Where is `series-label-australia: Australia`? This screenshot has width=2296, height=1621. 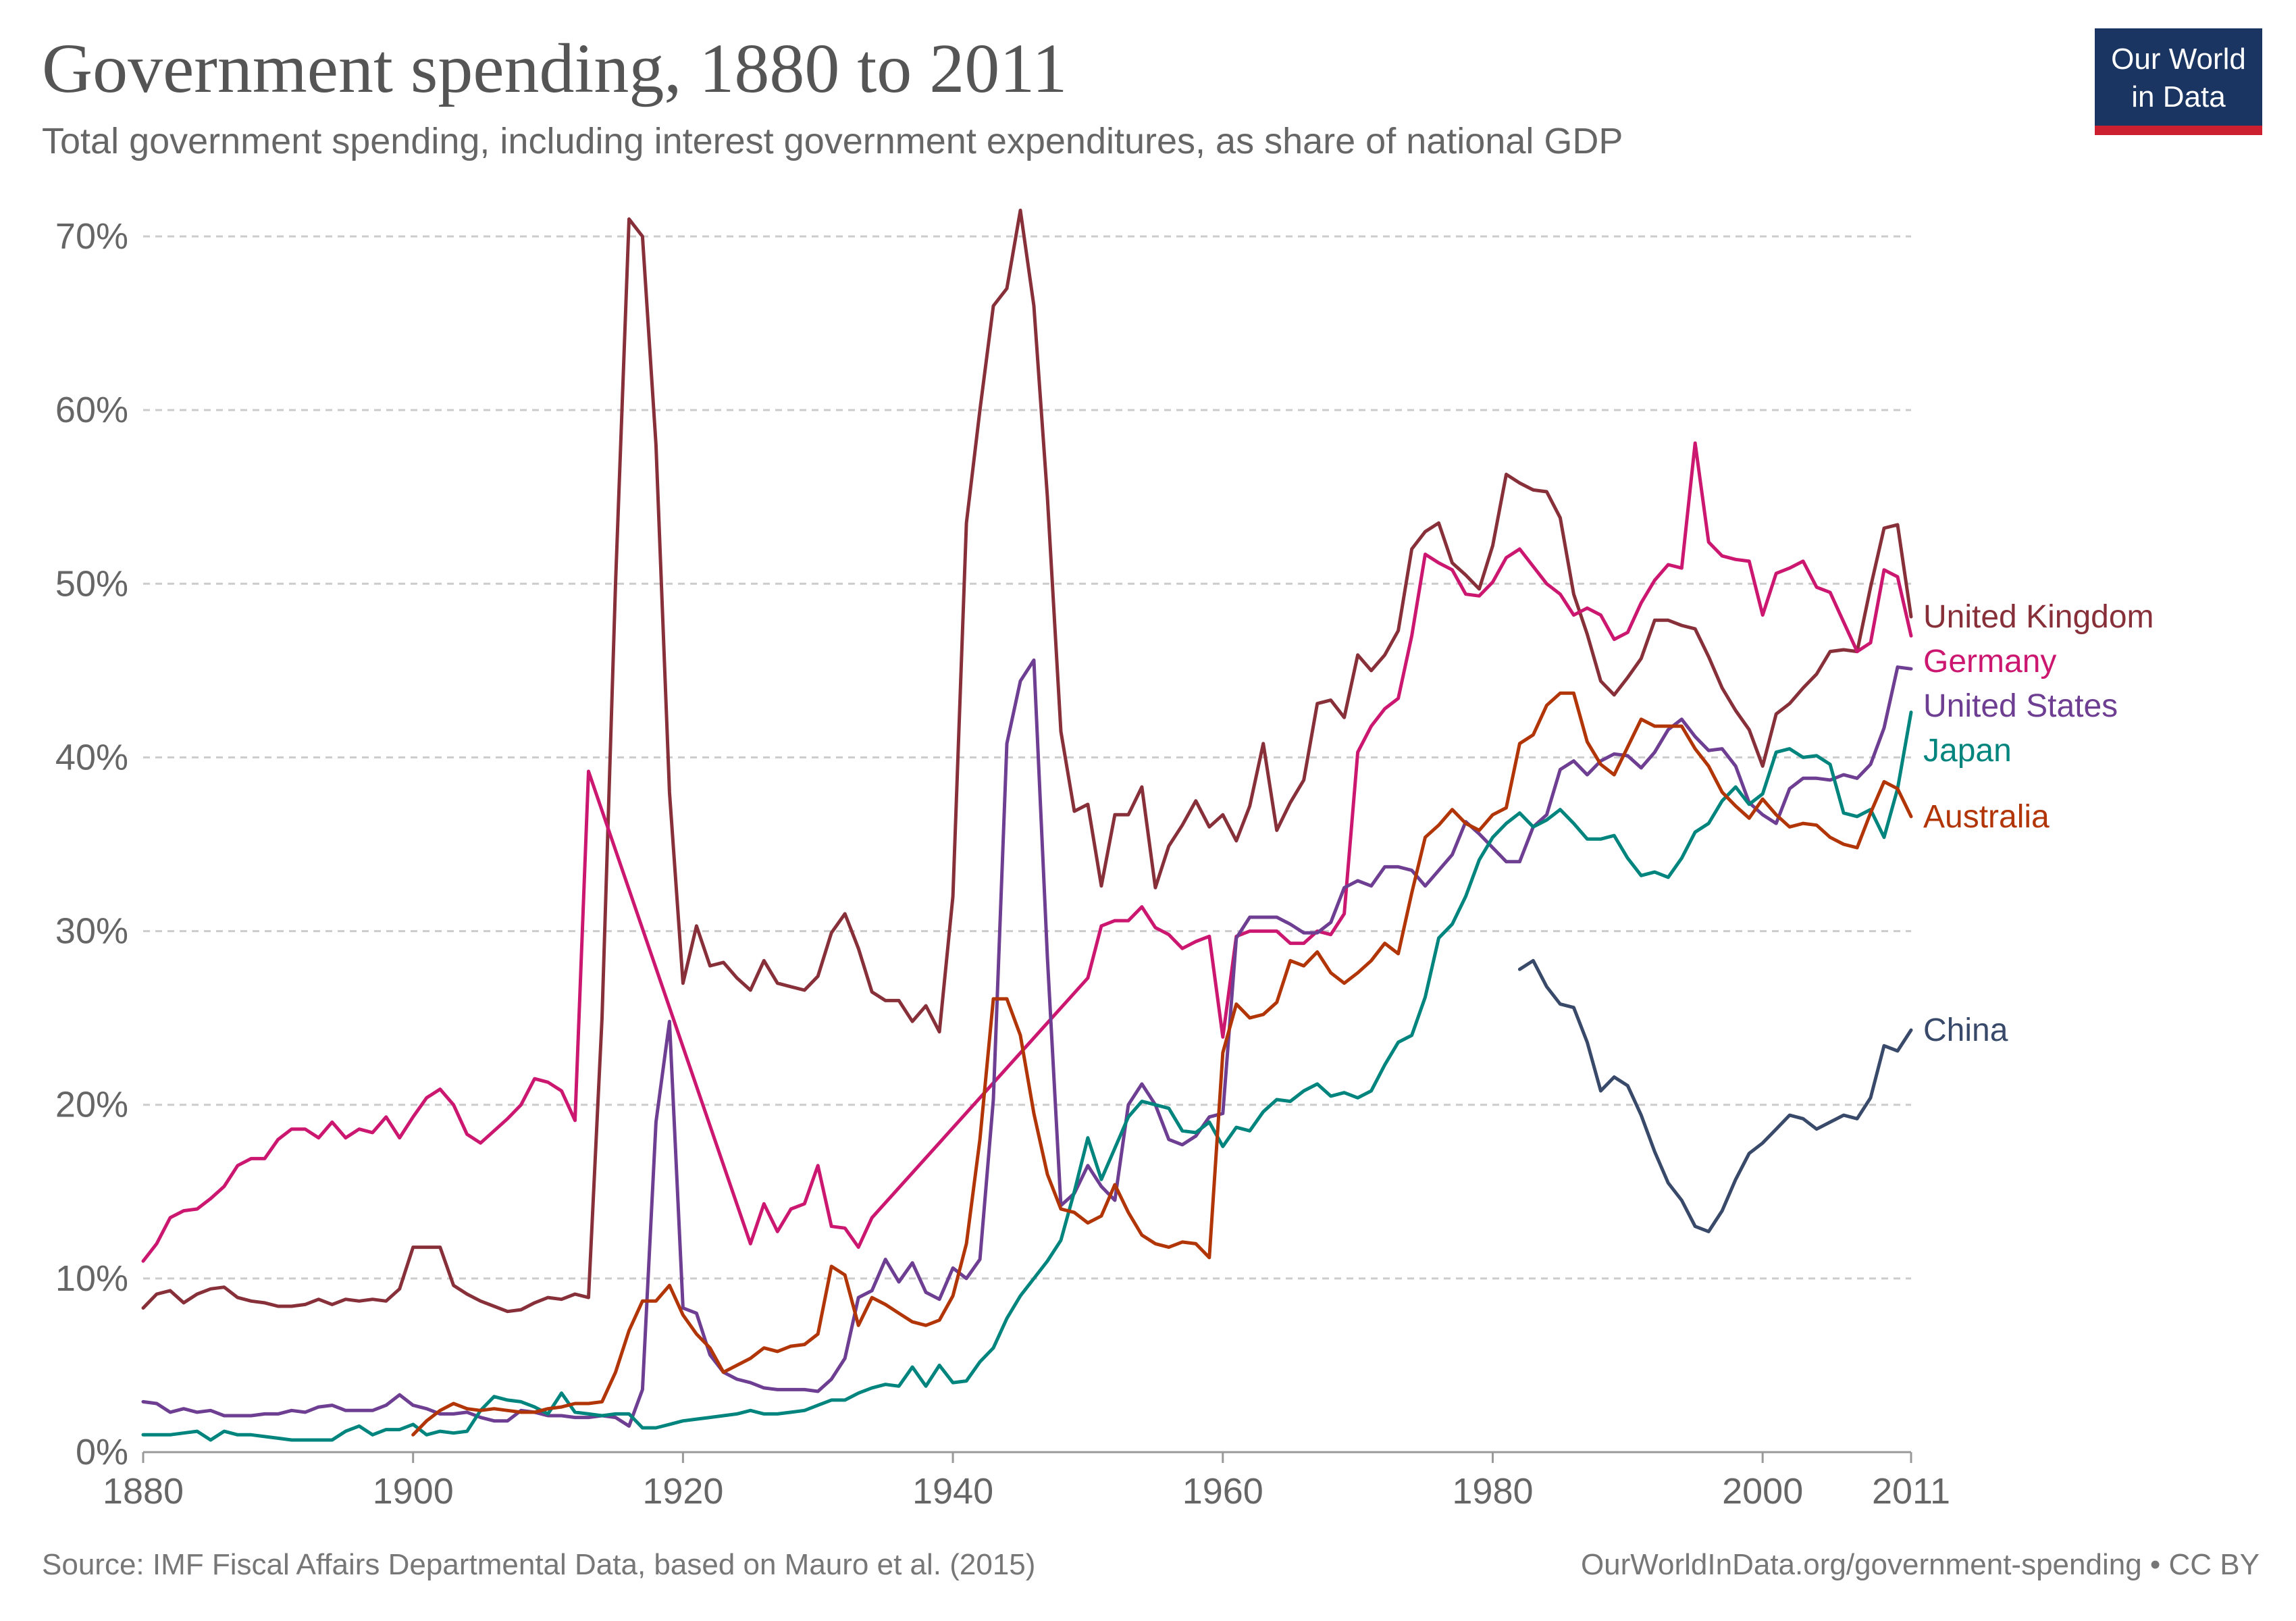
series-label-australia: Australia is located at coordinates (1987, 817).